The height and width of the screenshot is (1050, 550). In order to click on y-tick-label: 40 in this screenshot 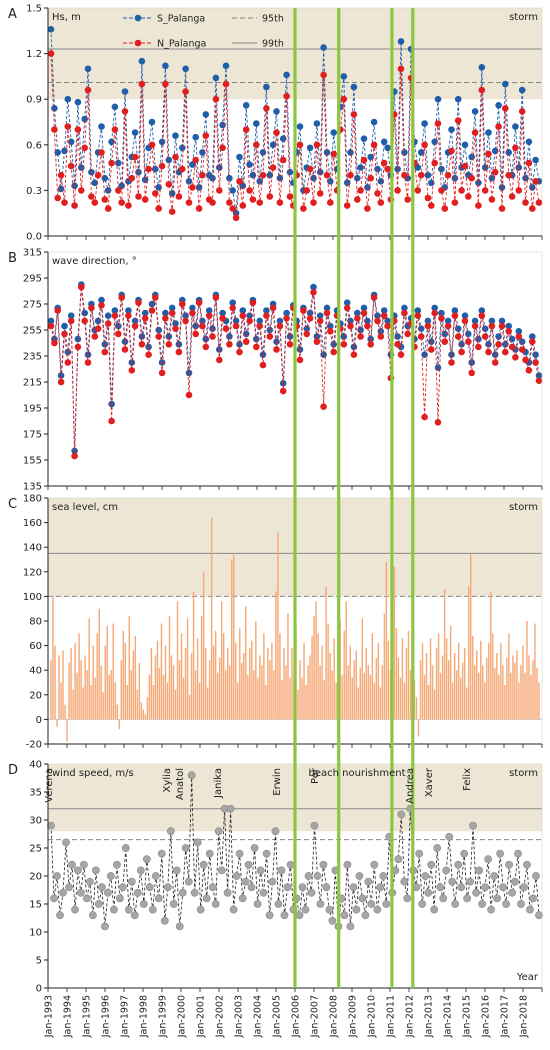, I will do `click(35, 765)`.